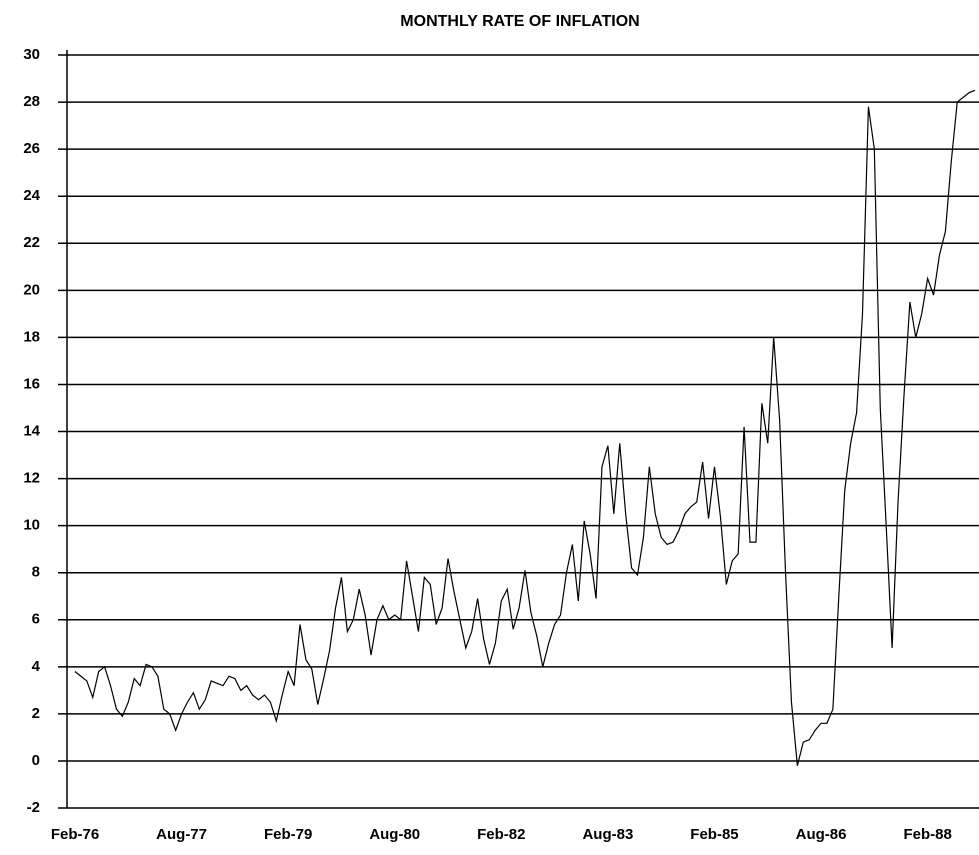  Describe the element at coordinates (75, 834) in the screenshot. I see `x-tick-label: Feb-76` at that location.